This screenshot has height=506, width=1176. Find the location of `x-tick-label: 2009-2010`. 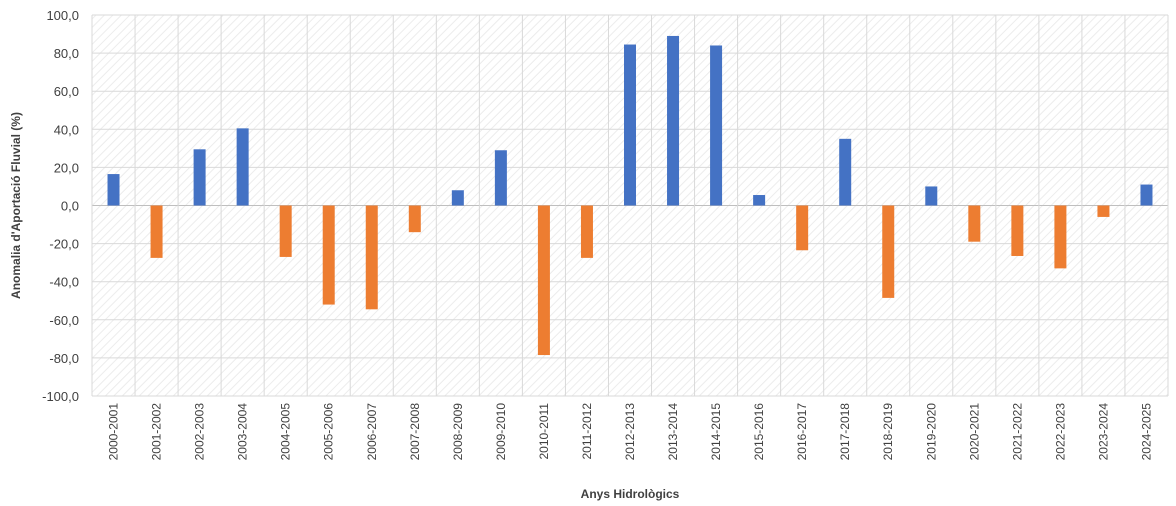

x-tick-label: 2009-2010 is located at coordinates (501, 432).